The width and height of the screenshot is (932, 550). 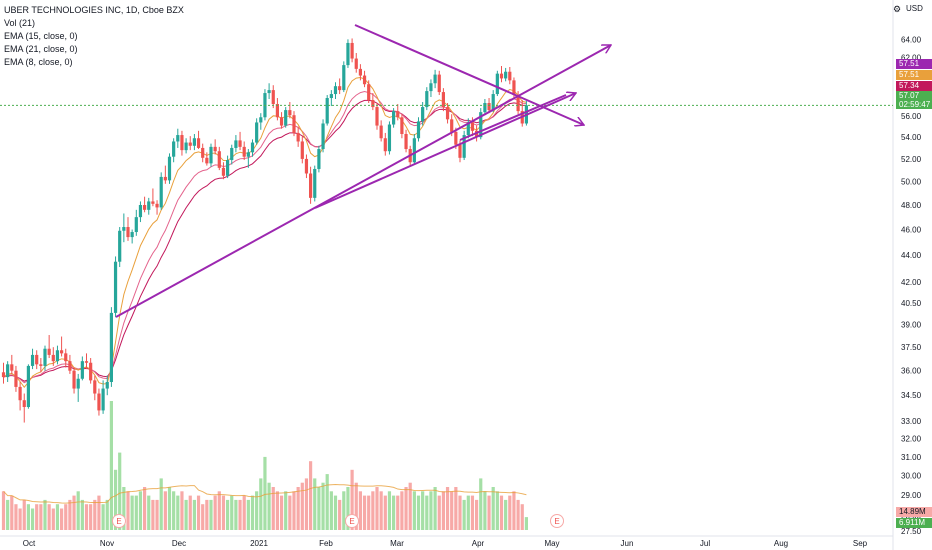 I want to click on y-tick-label: 30.00, so click(x=911, y=476).